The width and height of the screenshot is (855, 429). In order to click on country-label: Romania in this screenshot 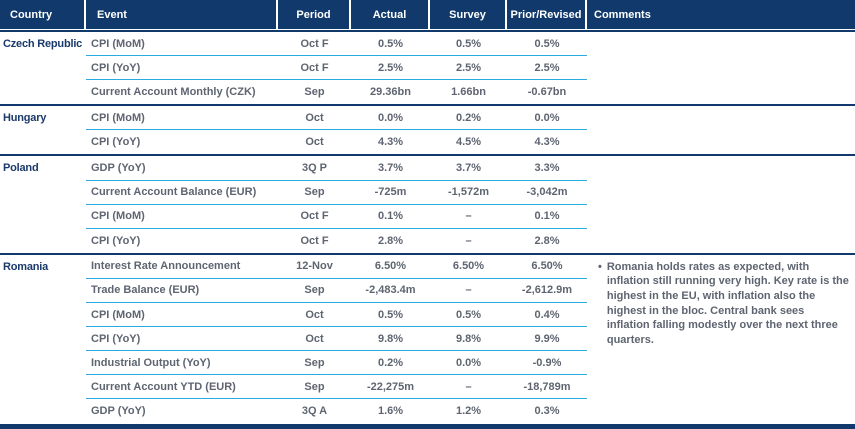, I will do `click(26, 266)`.